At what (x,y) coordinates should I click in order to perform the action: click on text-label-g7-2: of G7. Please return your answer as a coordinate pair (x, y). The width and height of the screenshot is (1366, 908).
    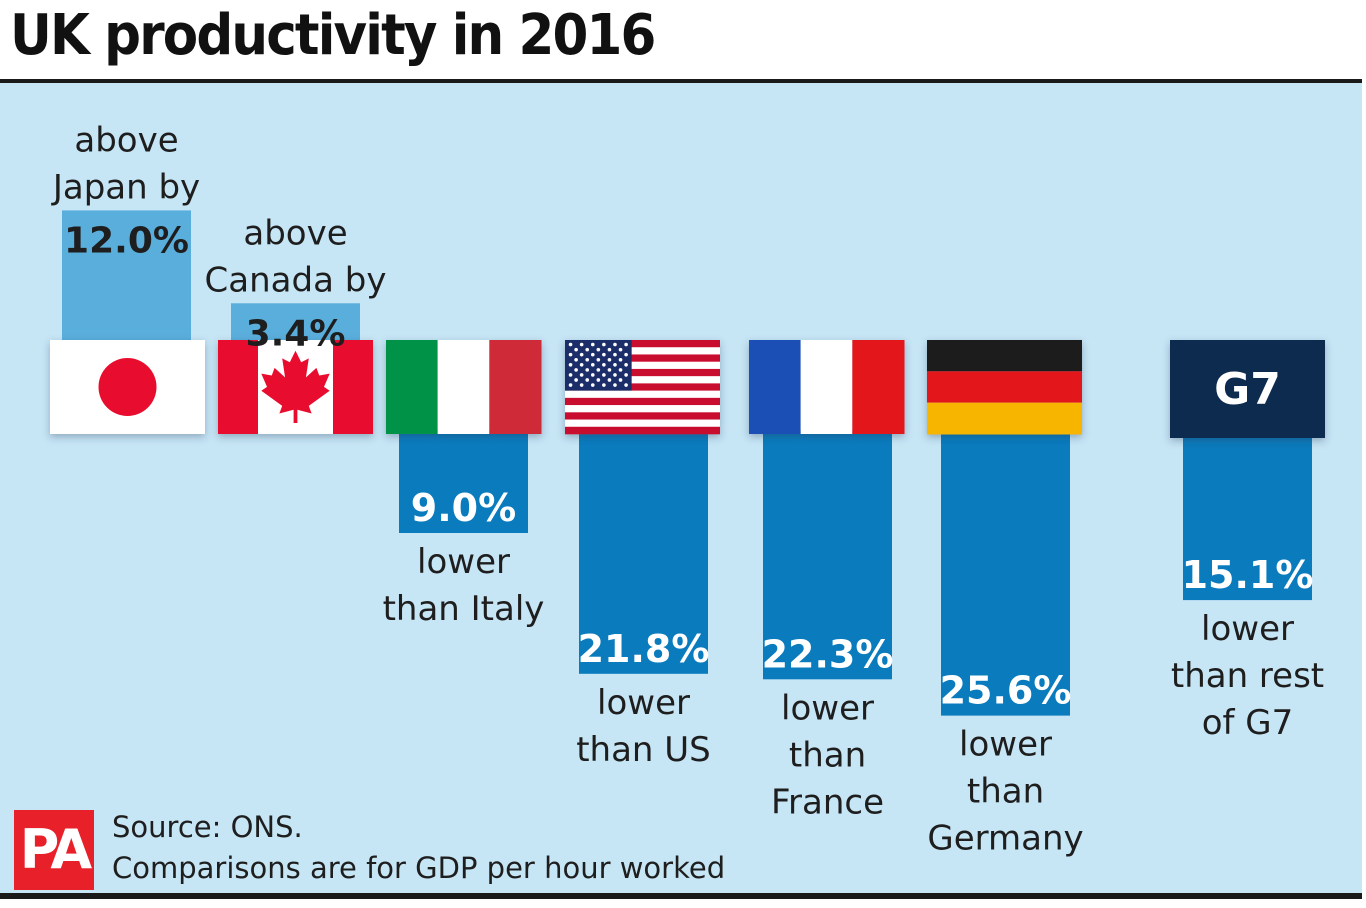
    Looking at the image, I should click on (1248, 723).